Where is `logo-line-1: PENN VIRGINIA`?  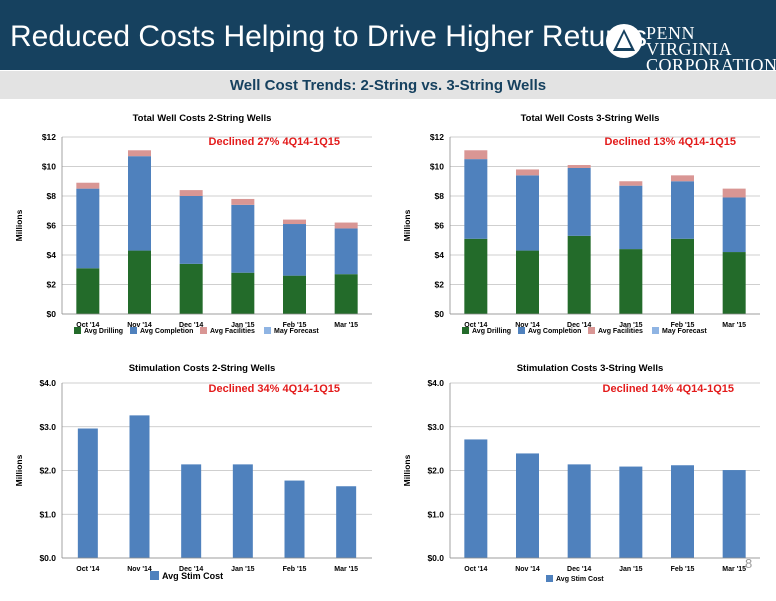
logo-line-1: PENN VIRGINIA is located at coordinates (689, 41).